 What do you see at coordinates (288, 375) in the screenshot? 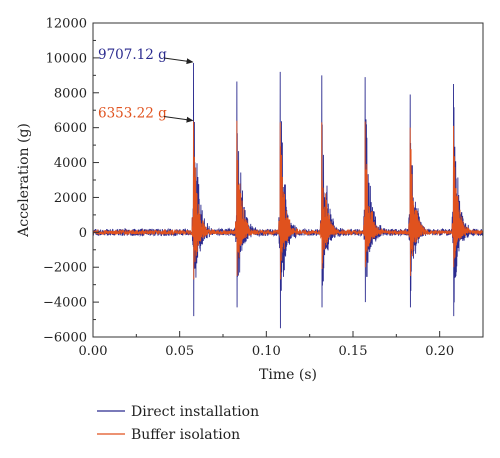
I see `x-axis-title: Time (s)` at bounding box center [288, 375].